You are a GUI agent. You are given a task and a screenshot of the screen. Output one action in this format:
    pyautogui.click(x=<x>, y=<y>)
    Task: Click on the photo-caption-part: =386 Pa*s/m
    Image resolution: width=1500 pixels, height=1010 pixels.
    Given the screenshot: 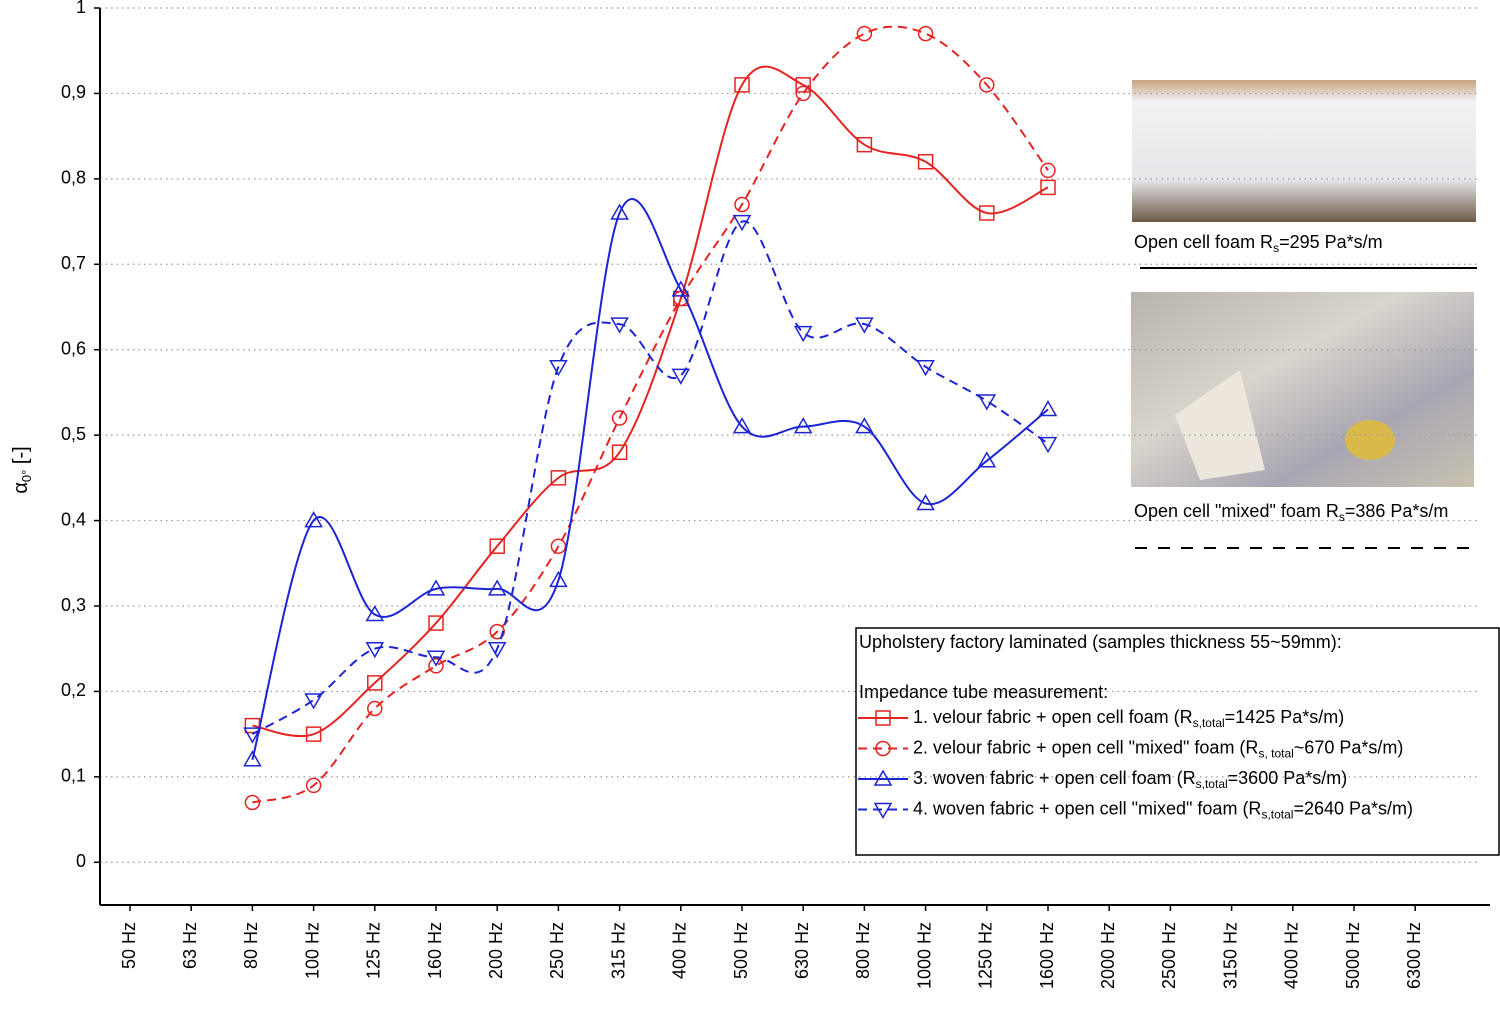 What is the action you would take?
    pyautogui.click(x=1397, y=511)
    